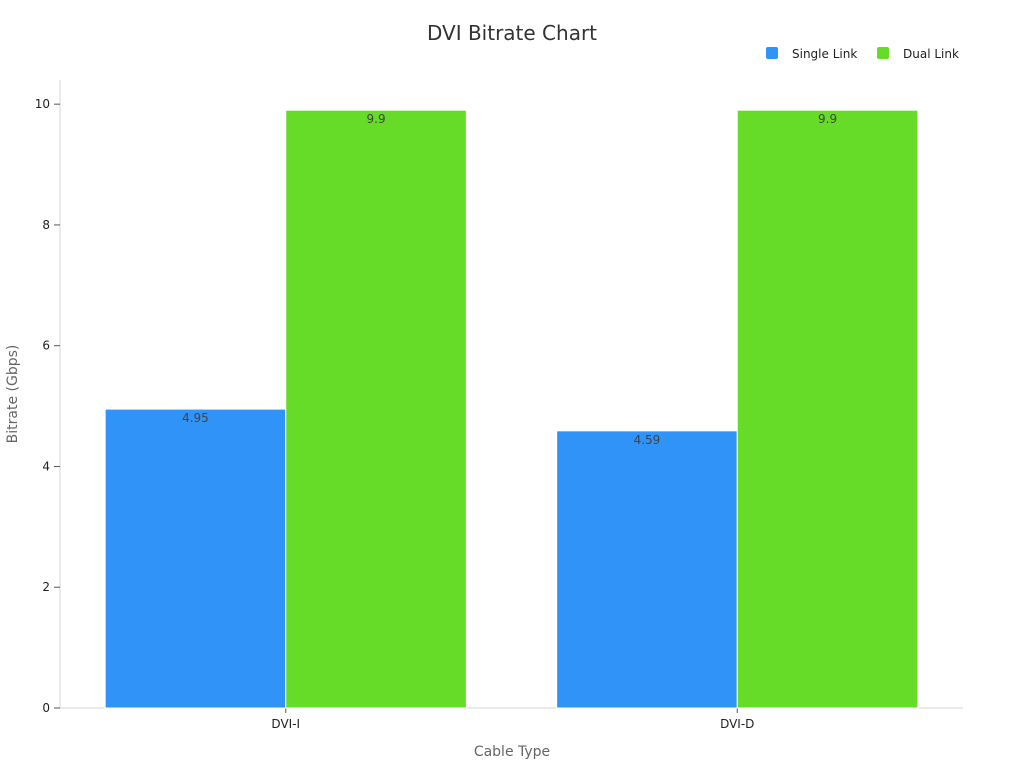 Image resolution: width=1024 pixels, height=768 pixels. What do you see at coordinates (827, 409) in the screenshot?
I see `bar-dual-link-dvi-d` at bounding box center [827, 409].